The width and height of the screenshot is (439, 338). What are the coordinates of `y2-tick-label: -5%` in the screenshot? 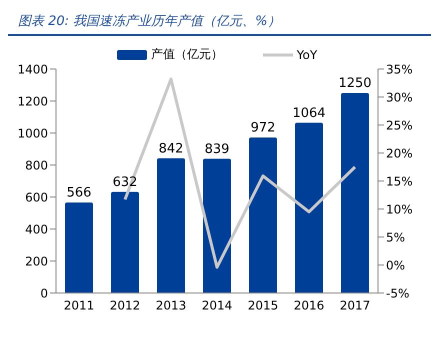 It's located at (398, 293).